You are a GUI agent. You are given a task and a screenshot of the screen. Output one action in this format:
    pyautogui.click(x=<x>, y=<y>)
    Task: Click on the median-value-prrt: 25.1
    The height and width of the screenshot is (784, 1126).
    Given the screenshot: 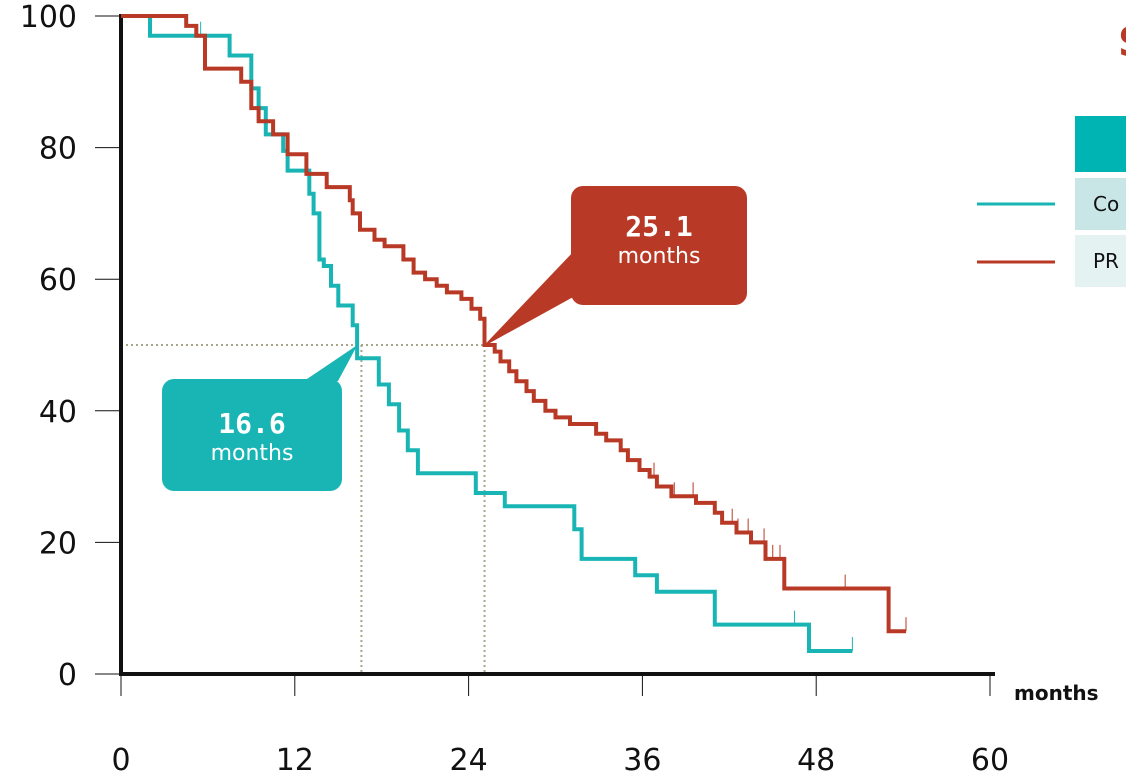 What is the action you would take?
    pyautogui.click(x=659, y=226)
    